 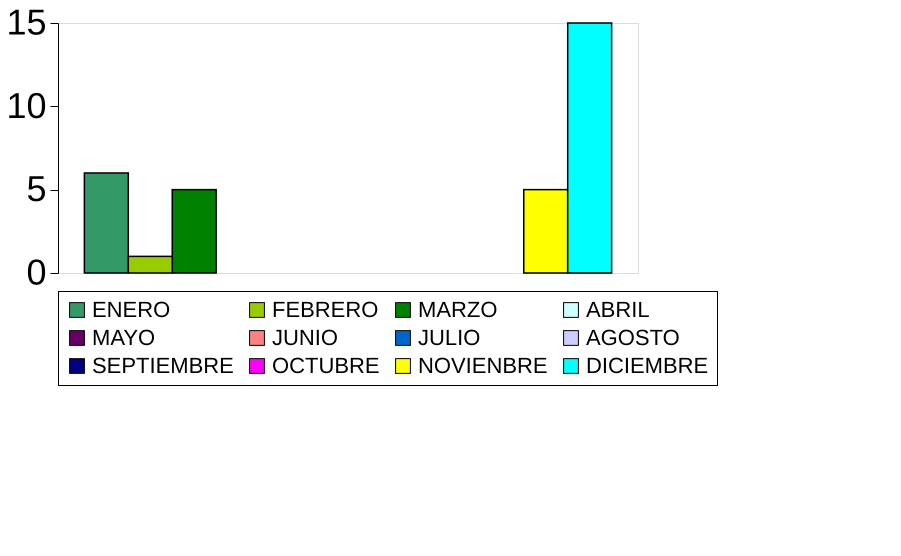 I want to click on legend-label: ABRIL, so click(x=618, y=309).